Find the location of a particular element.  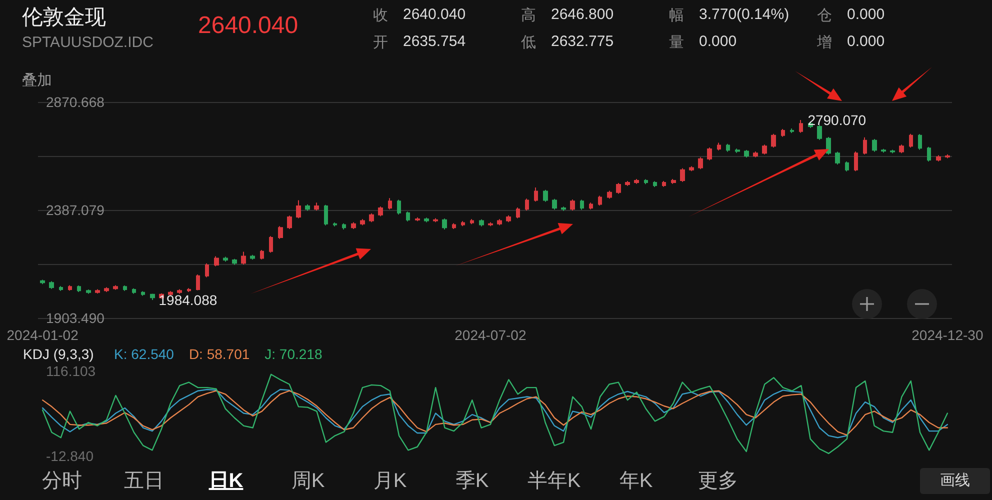

text: 幅 3.770(0.14%) is located at coordinates (729, 15).